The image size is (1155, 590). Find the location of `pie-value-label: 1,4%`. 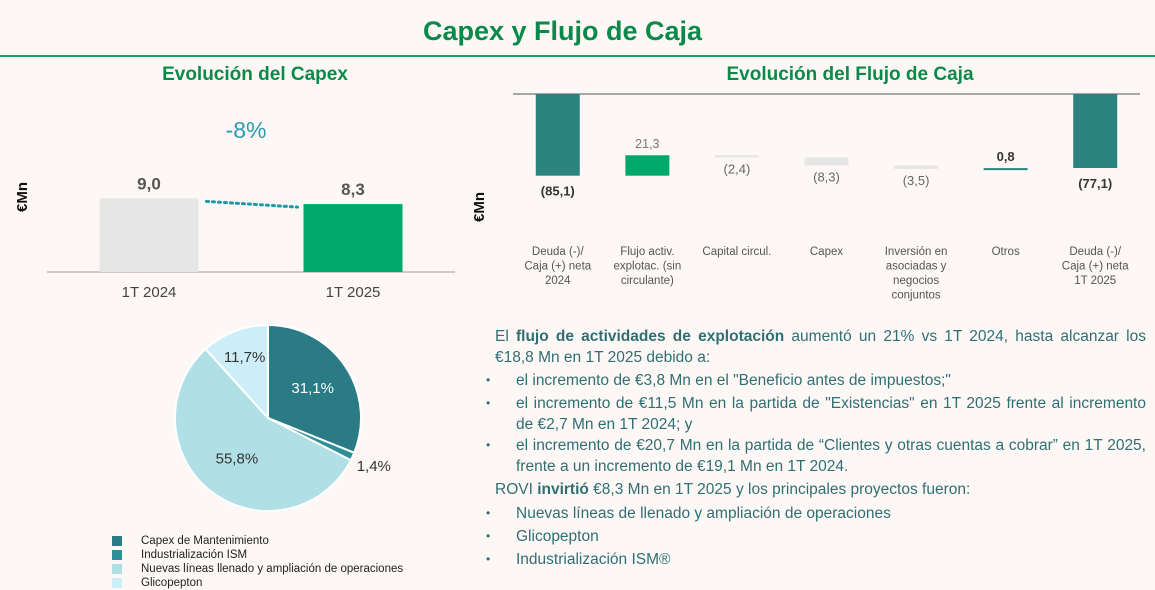

pie-value-label: 1,4% is located at coordinates (374, 466).